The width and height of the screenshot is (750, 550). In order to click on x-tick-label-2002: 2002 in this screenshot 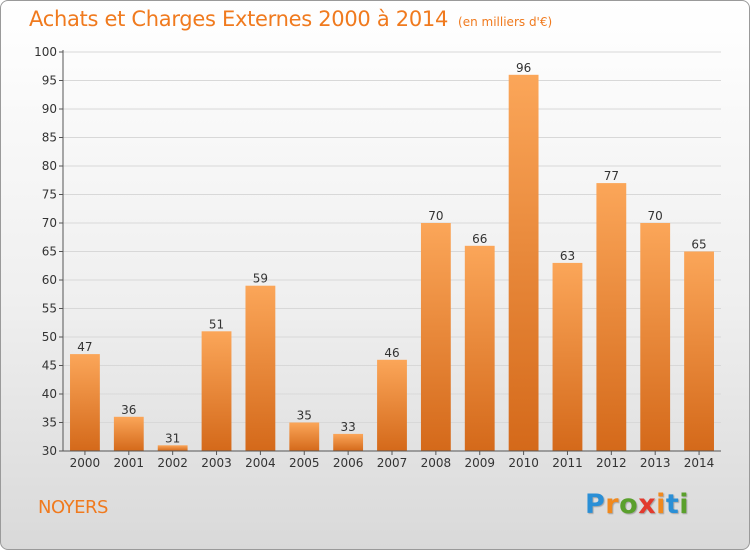, I will do `click(172, 463)`.